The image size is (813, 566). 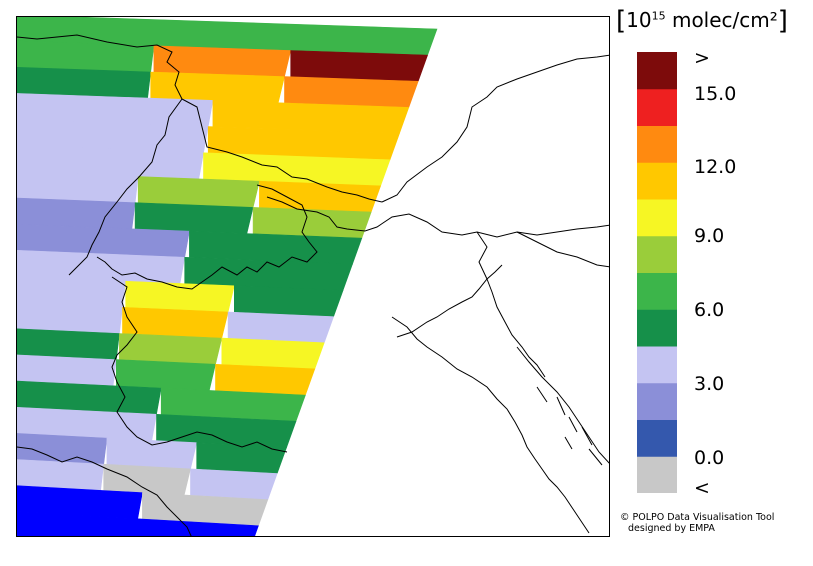 What do you see at coordinates (709, 310) in the screenshot?
I see `legend-label-6: 6.0` at bounding box center [709, 310].